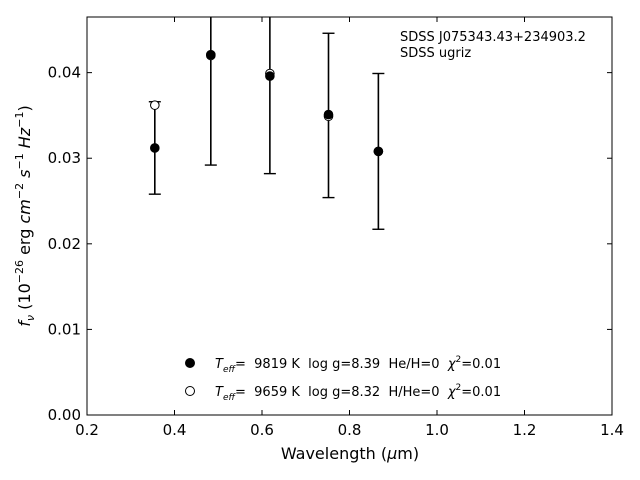  Describe the element at coordinates (64, 244) in the screenshot. I see `y-tick-label: 0.02` at that location.